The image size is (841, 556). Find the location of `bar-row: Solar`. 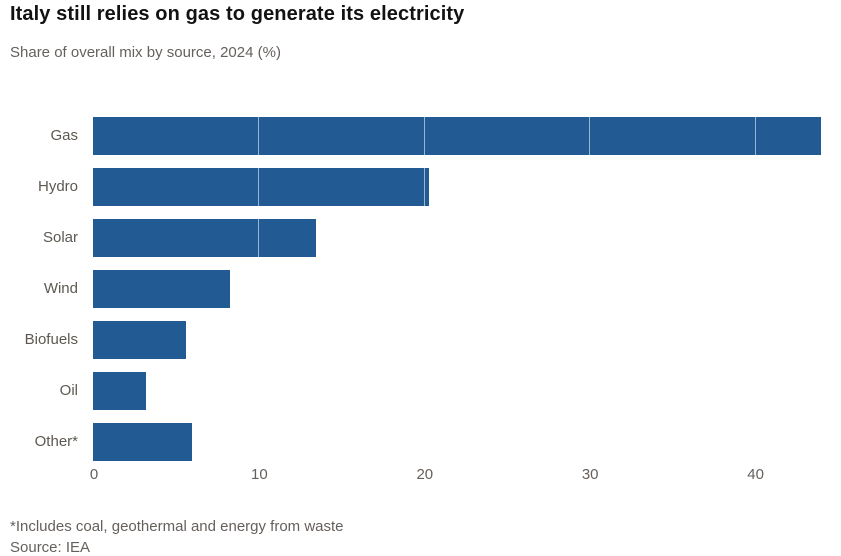

bar-row: Solar is located at coordinates (420, 238).